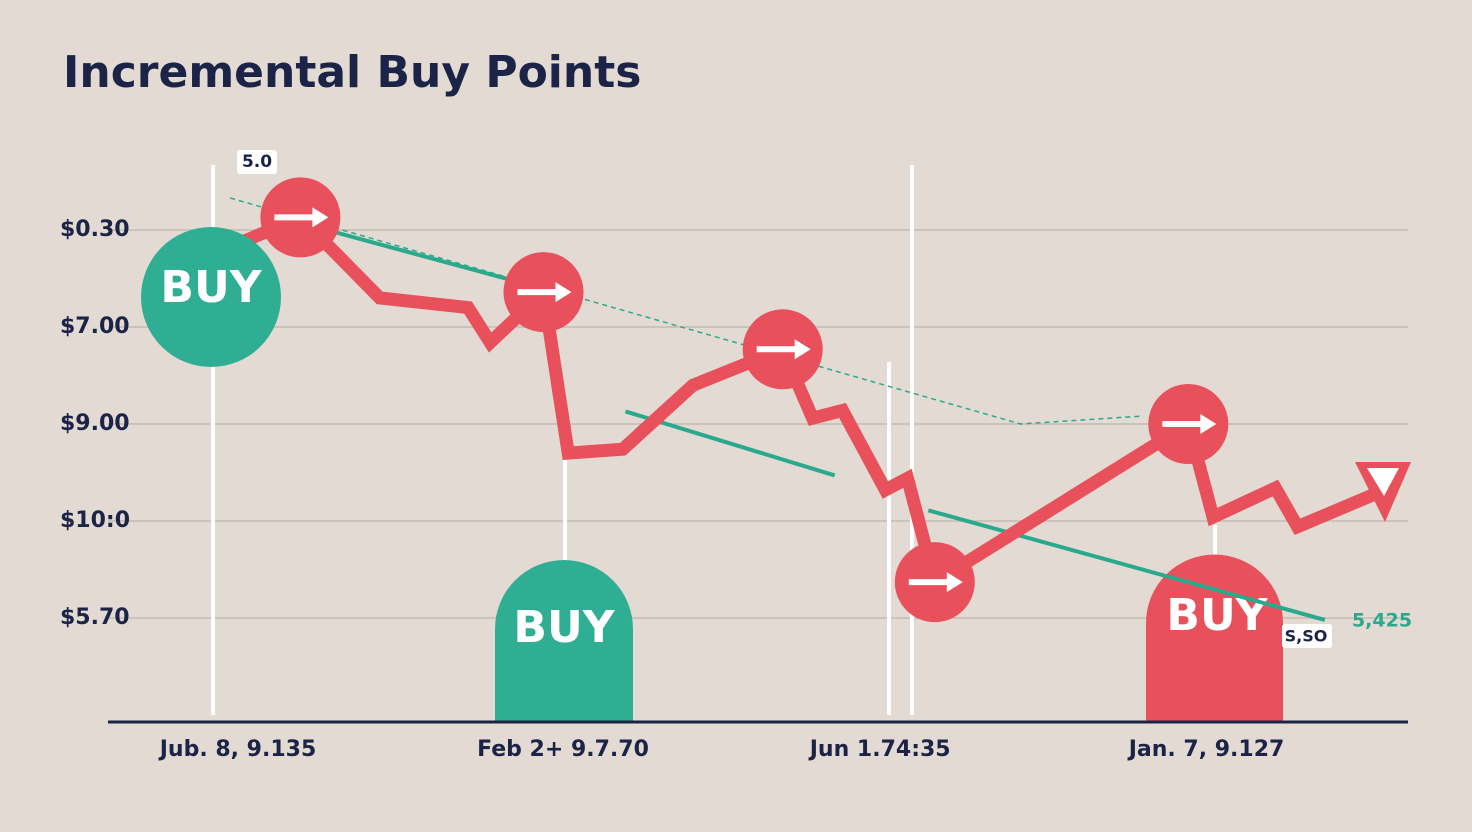 This screenshot has width=1472, height=832. I want to click on x-tick-label: Feb 2+ 9.7.70, so click(563, 749).